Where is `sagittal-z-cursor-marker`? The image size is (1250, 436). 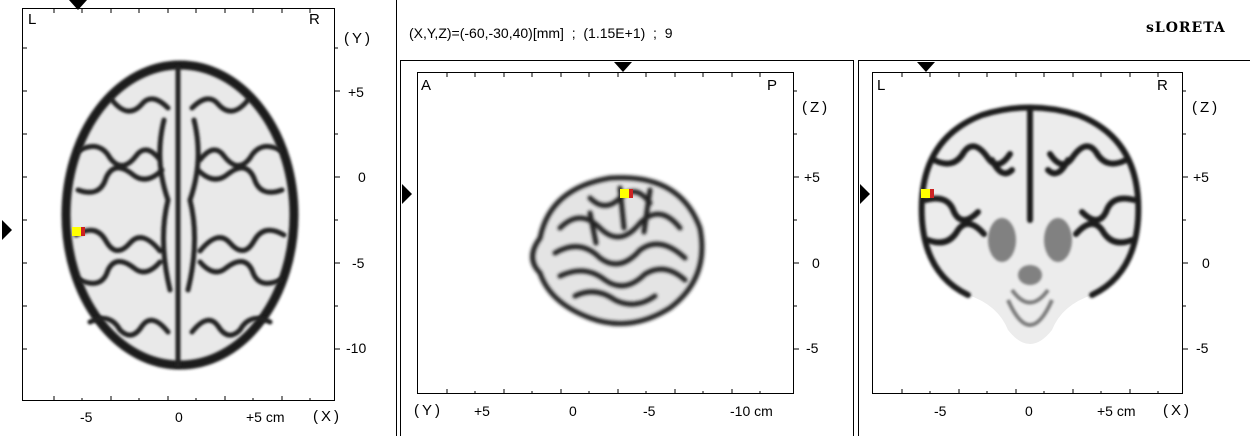
sagittal-z-cursor-marker is located at coordinates (407, 194).